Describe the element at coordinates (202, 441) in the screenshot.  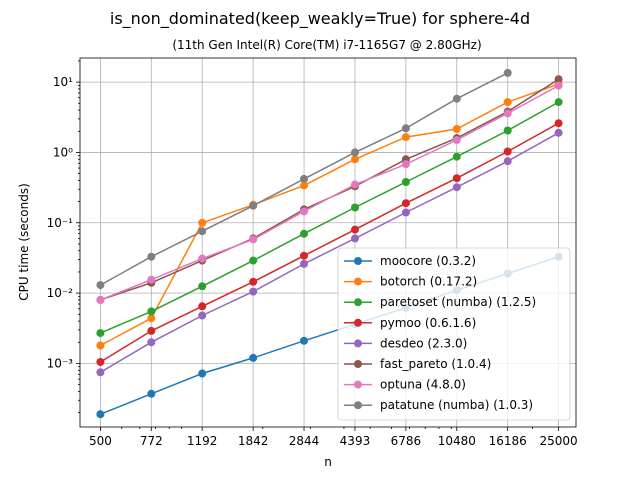
I see `x-tick-label: 1192` at that location.